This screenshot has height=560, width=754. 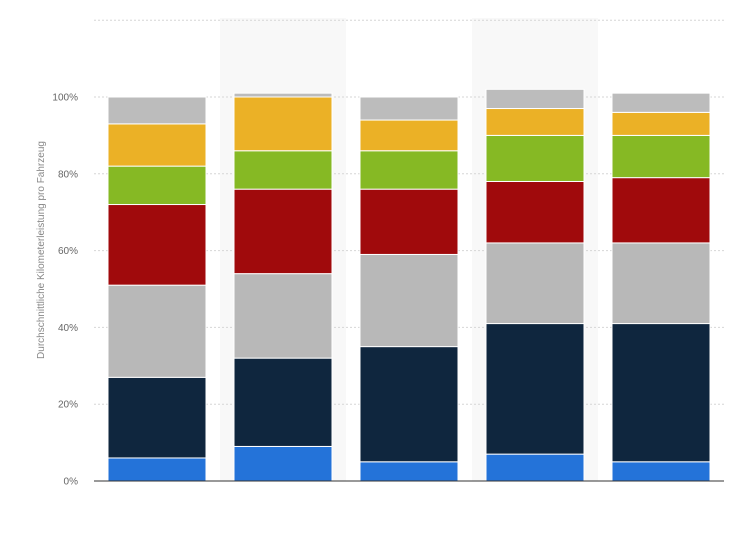 I want to click on y-axis-ticks: 0% 20% 40% 60% 80% 100%, so click(x=65, y=290).